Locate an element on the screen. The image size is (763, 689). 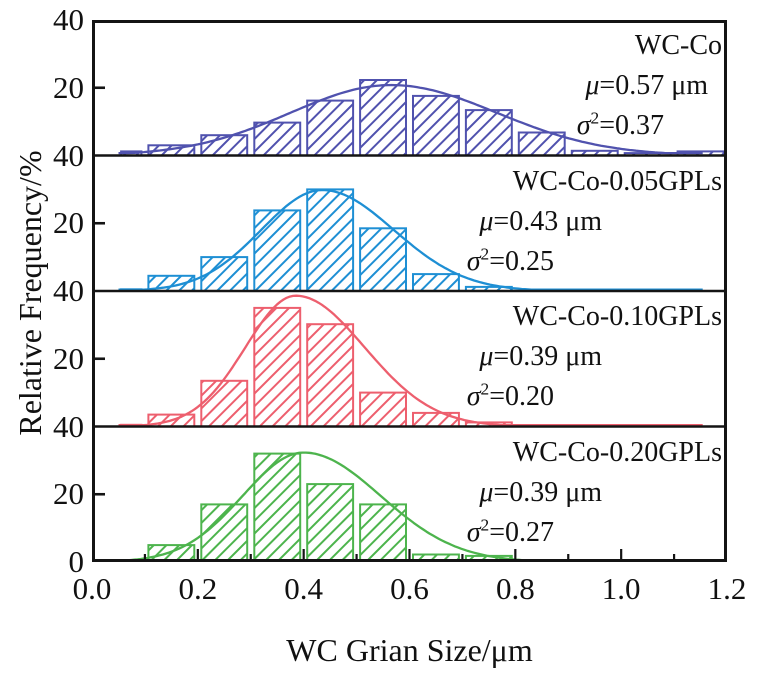
x-tick-label: 0.6 is located at coordinates (409, 588).